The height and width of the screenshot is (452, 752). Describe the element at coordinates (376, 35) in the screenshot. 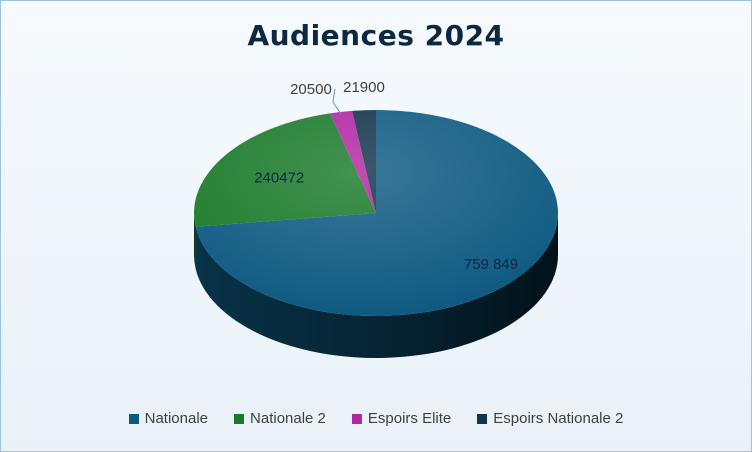

I see `chart-title: Audiences 2024` at that location.